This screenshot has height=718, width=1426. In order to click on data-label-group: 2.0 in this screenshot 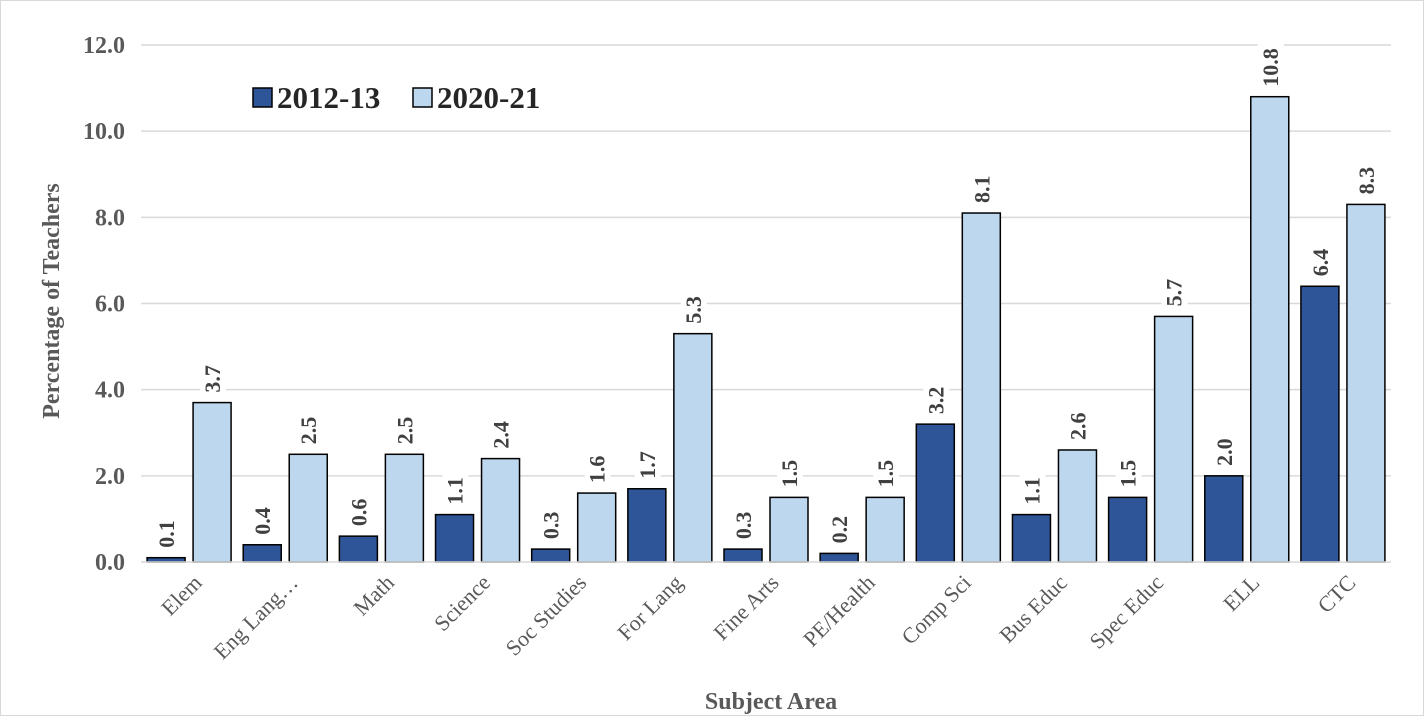, I will do `click(1224, 449)`.